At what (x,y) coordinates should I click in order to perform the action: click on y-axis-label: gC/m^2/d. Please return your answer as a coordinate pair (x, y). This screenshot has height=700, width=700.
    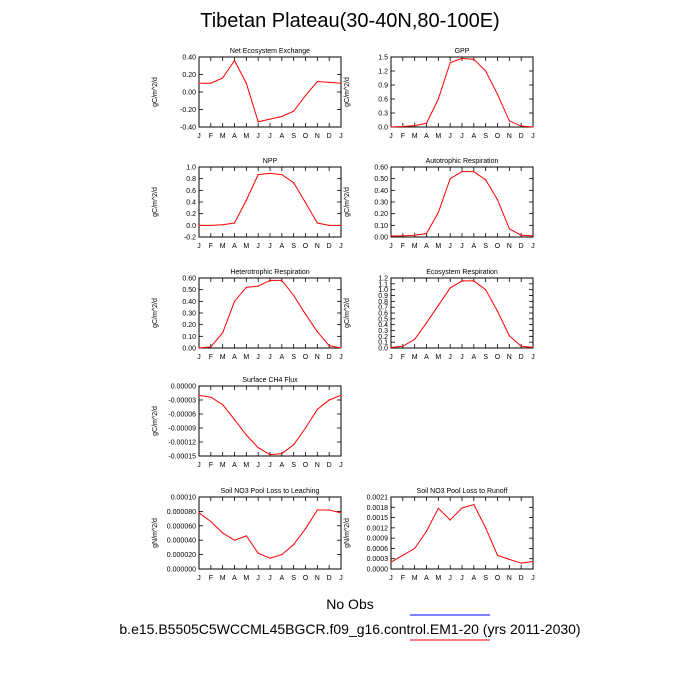
    Looking at the image, I should click on (155, 92).